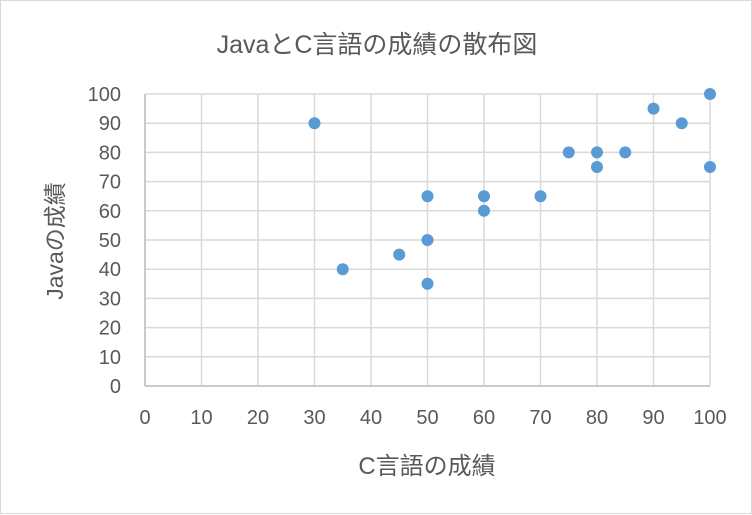 The width and height of the screenshot is (752, 515). What do you see at coordinates (110, 299) in the screenshot?
I see `y-tick-label: 30` at bounding box center [110, 299].